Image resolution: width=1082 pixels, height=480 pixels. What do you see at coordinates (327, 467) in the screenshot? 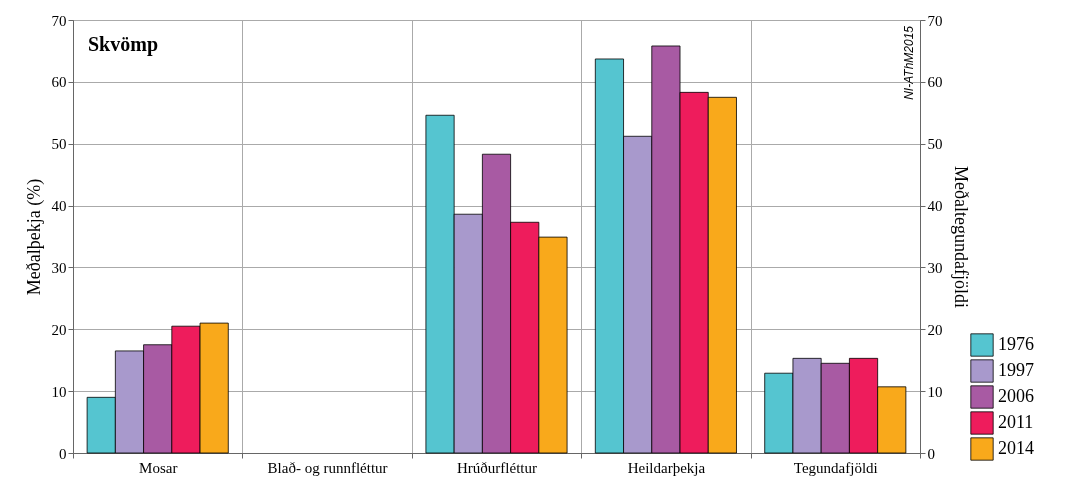
I see `x-tick-label: Blað- og runnfléttur` at bounding box center [327, 467].